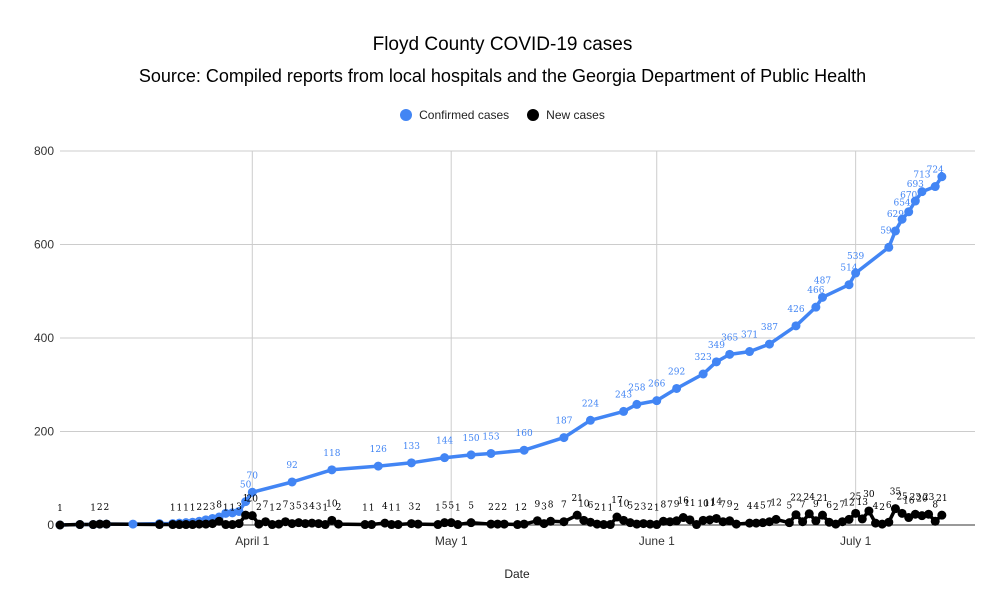  I want to click on data-label-confirmed: 724, so click(935, 171).